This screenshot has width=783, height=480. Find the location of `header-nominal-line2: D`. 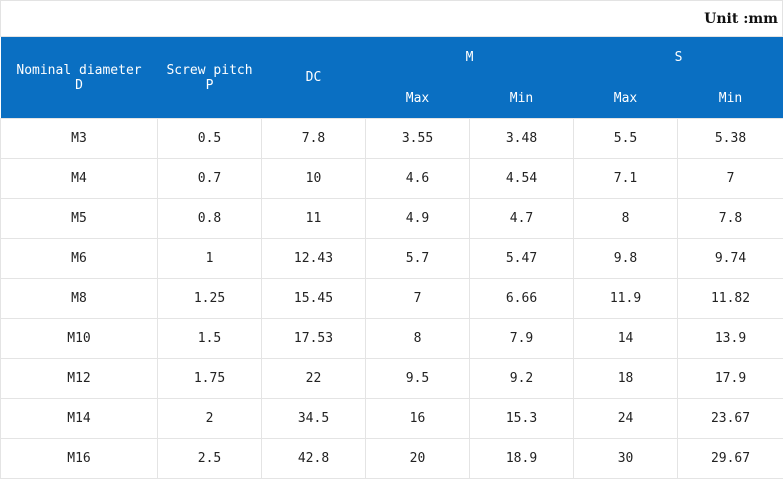

header-nominal-line2: D is located at coordinates (79, 85).